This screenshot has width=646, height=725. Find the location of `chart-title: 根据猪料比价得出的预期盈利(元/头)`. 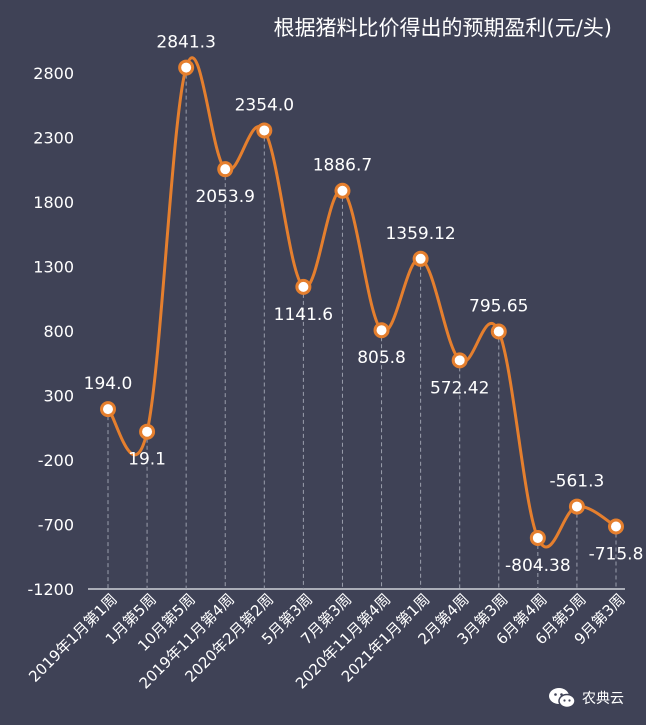

chart-title: 根据猪料比价得出的预期盈利(元/头) is located at coordinates (443, 28).